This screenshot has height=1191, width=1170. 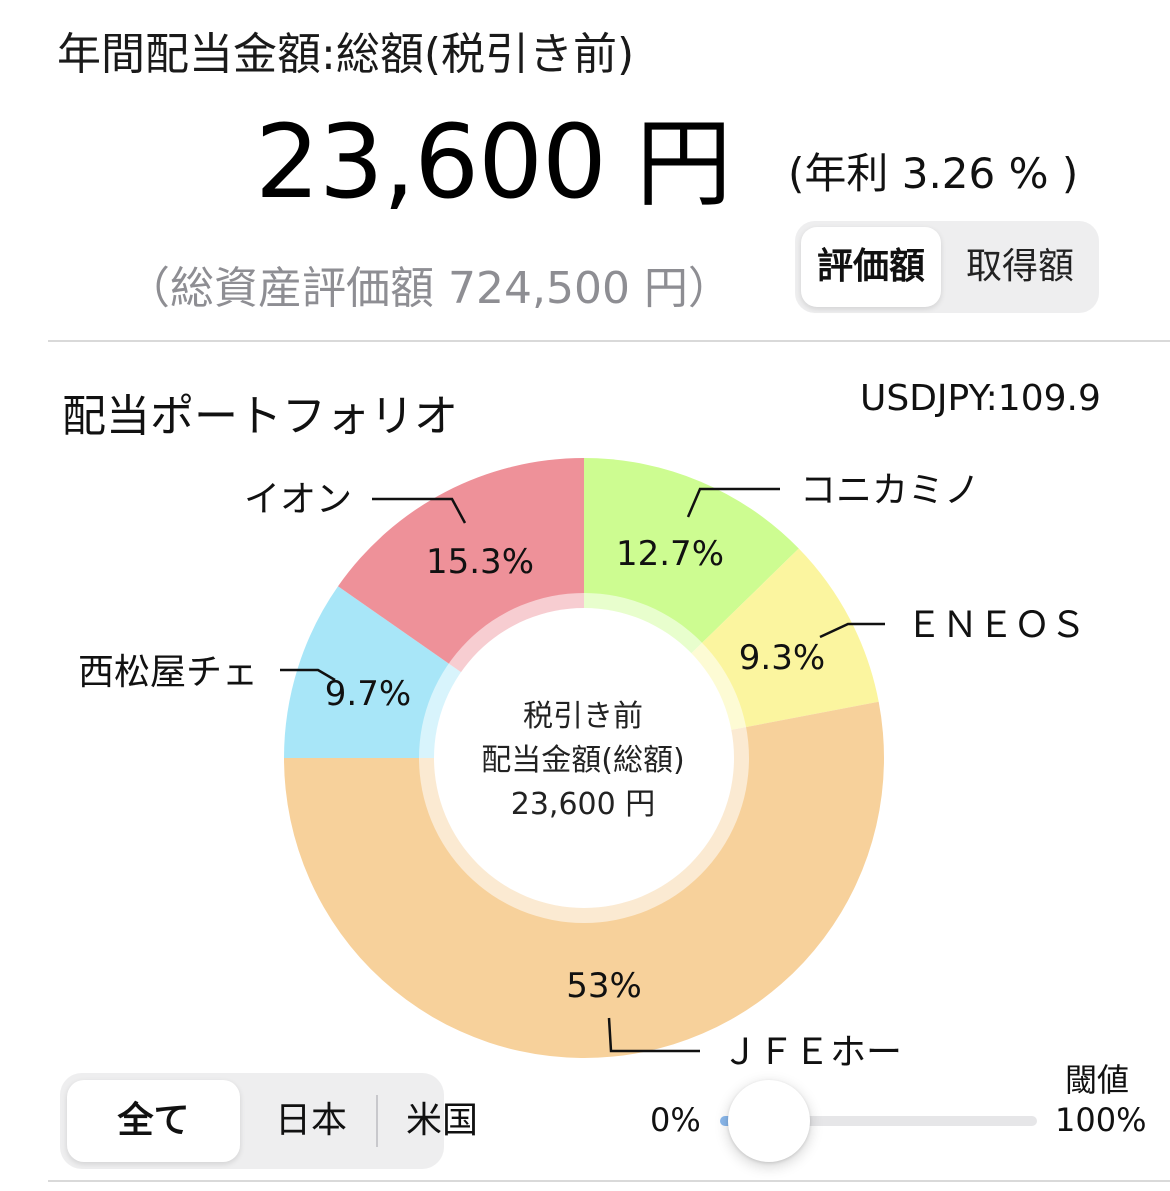 What do you see at coordinates (670, 554) in the screenshot?
I see `slice-percent-label: 12.7%` at bounding box center [670, 554].